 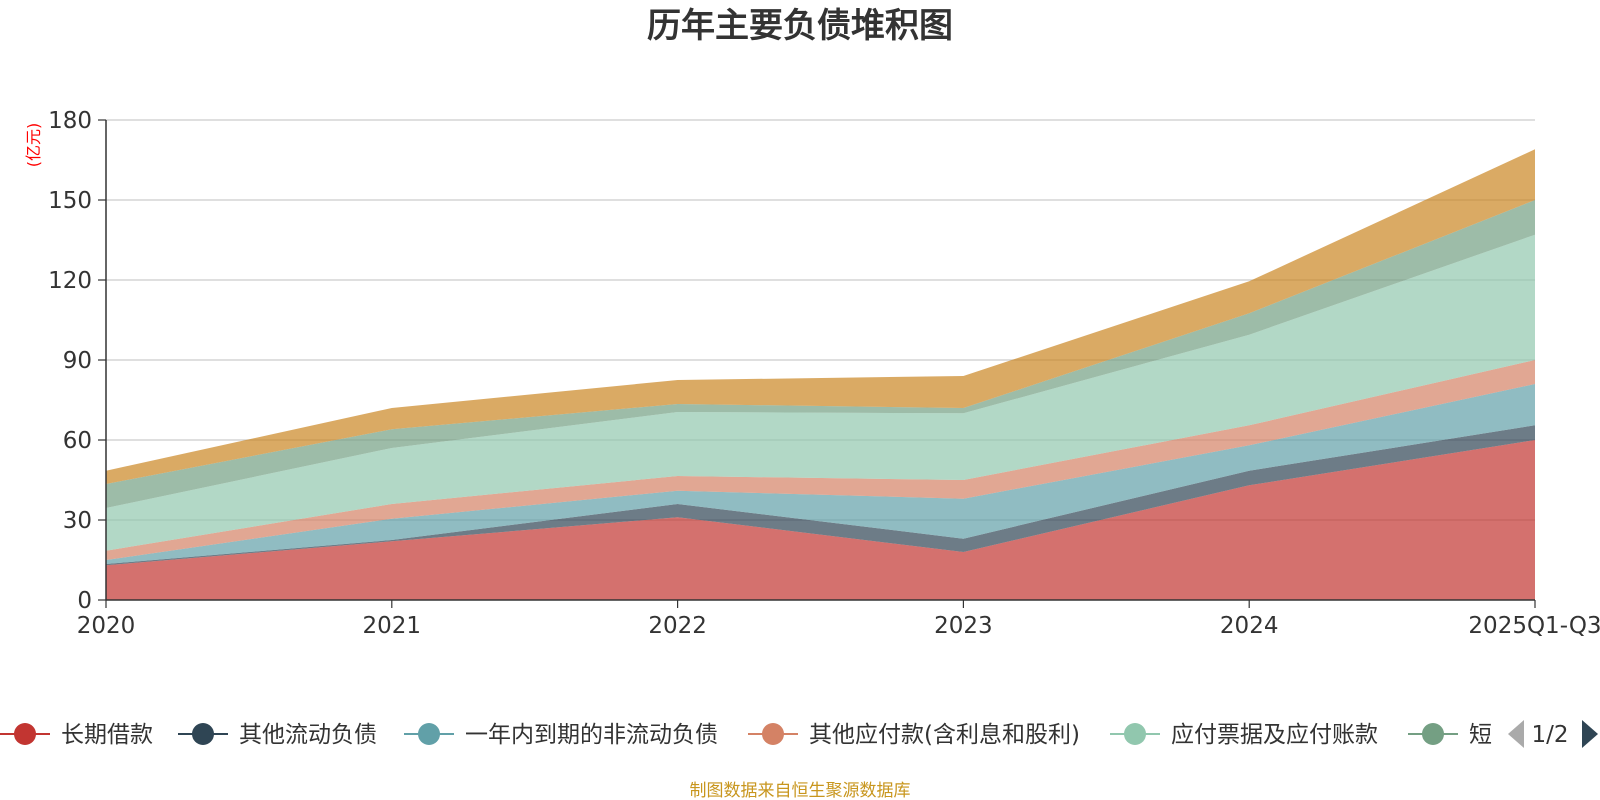 I want to click on legend-label: 其他流动负债, so click(x=308, y=735).